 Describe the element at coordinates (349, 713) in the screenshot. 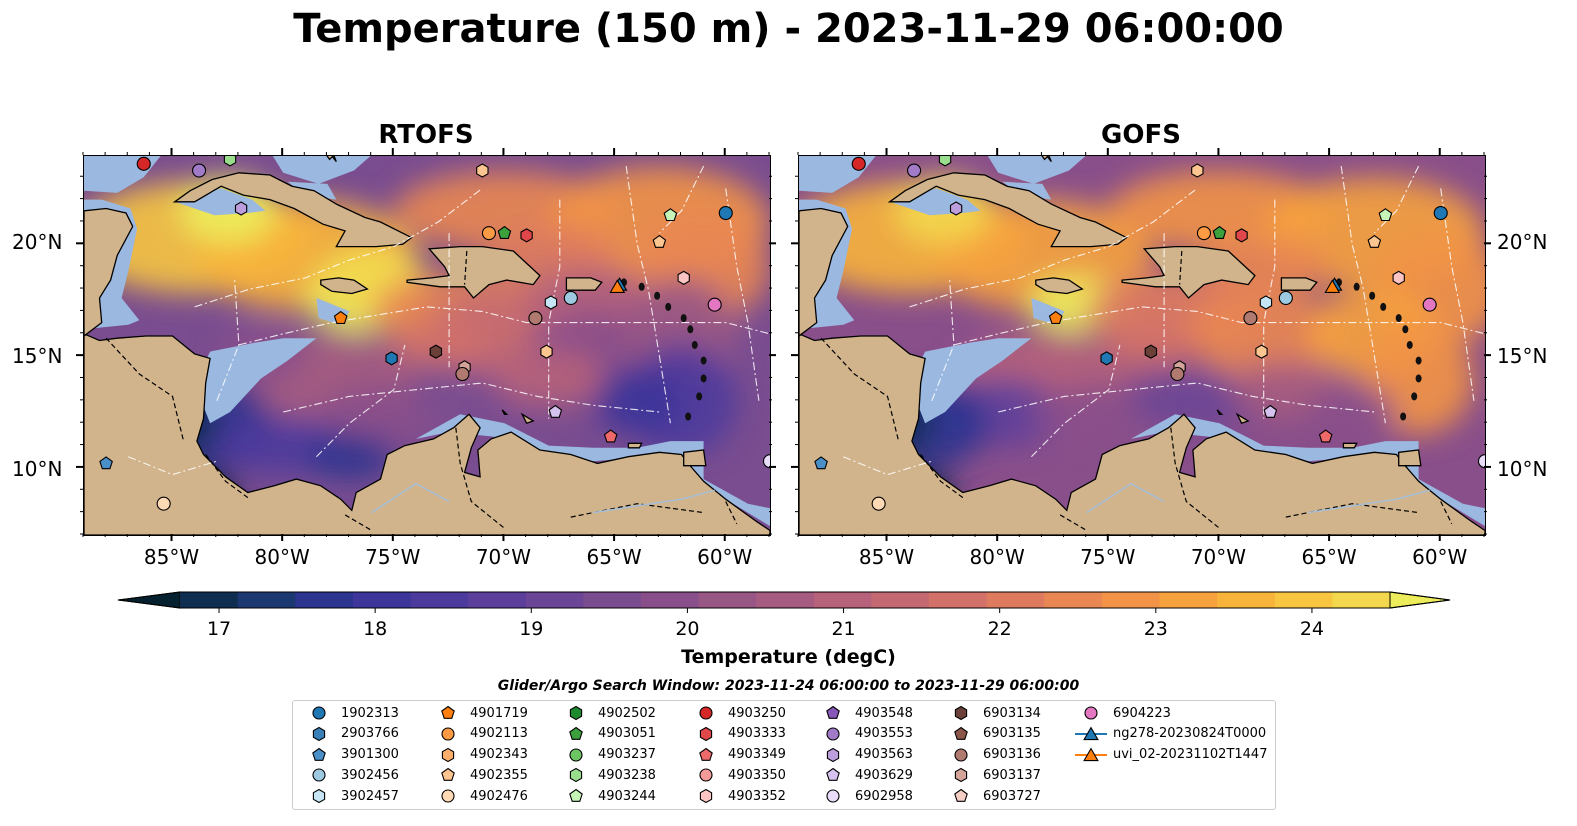

I see `legend-item: 1902313` at that location.